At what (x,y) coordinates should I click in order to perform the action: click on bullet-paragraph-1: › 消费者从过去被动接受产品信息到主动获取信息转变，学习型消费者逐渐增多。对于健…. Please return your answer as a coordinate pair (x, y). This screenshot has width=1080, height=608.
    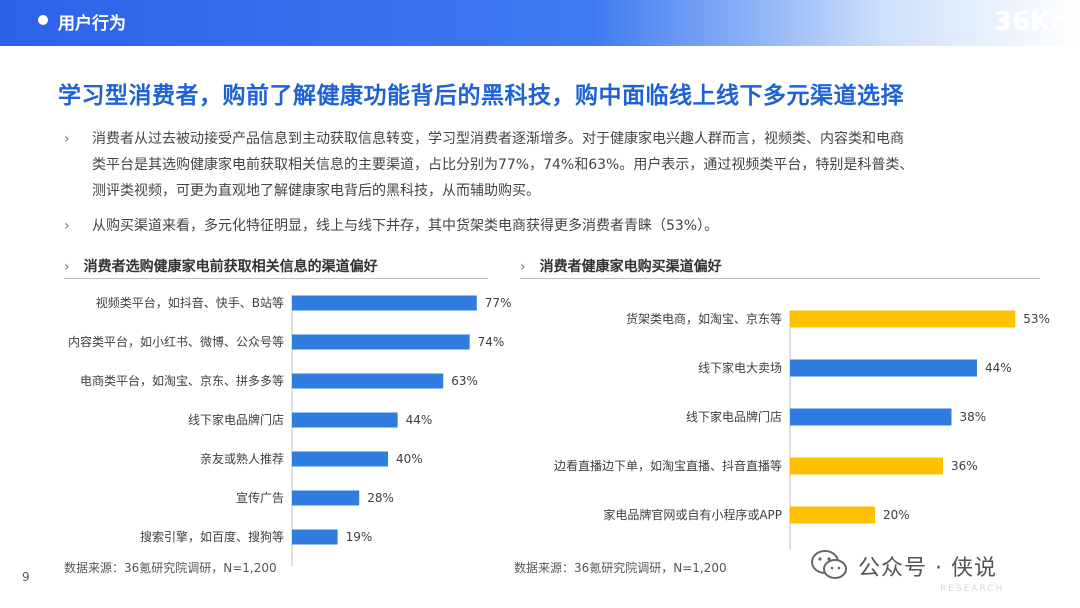
    Looking at the image, I should click on (544, 165).